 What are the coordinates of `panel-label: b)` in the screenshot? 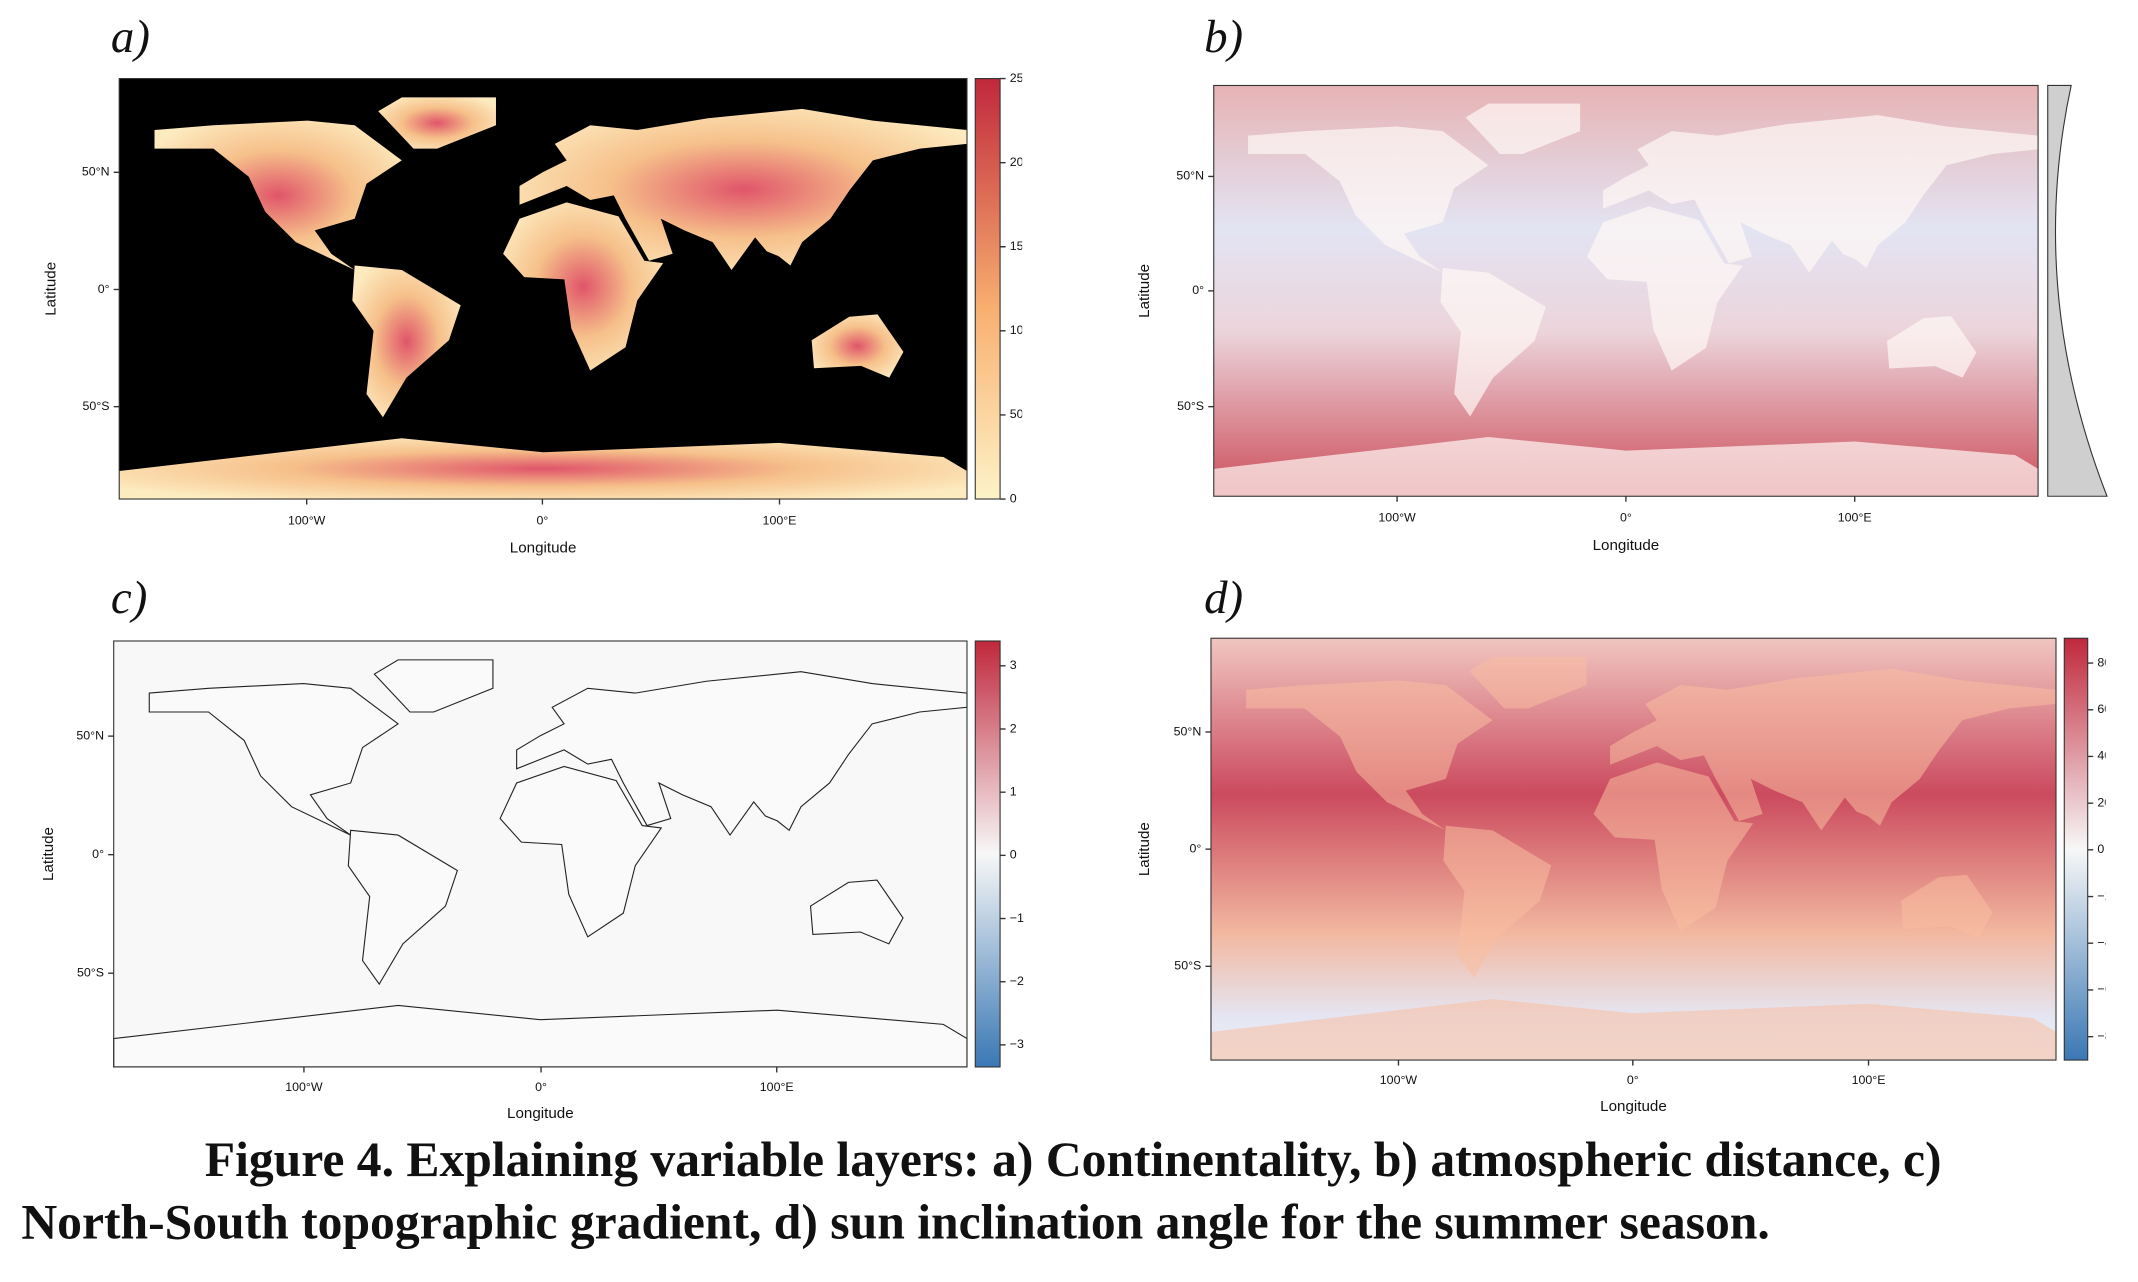 It's located at (1223, 37).